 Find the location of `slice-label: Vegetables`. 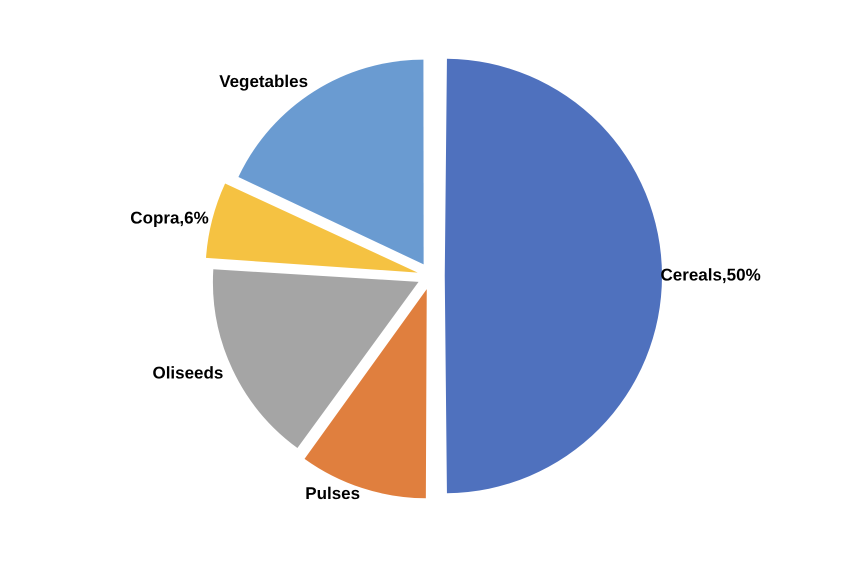

slice-label: Vegetables is located at coordinates (263, 81).